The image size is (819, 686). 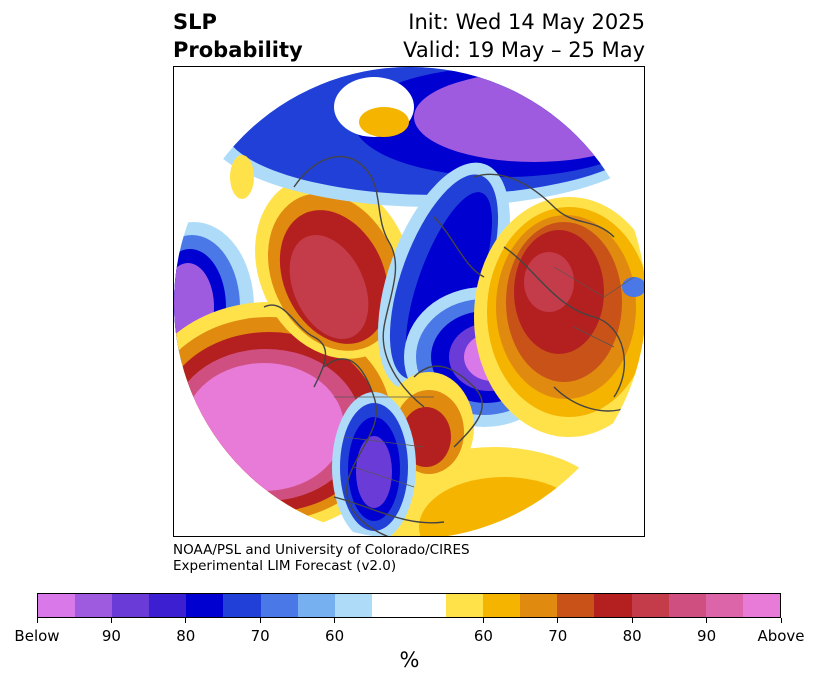 I want to click on map-title: SLP Probability, so click(x=238, y=36).